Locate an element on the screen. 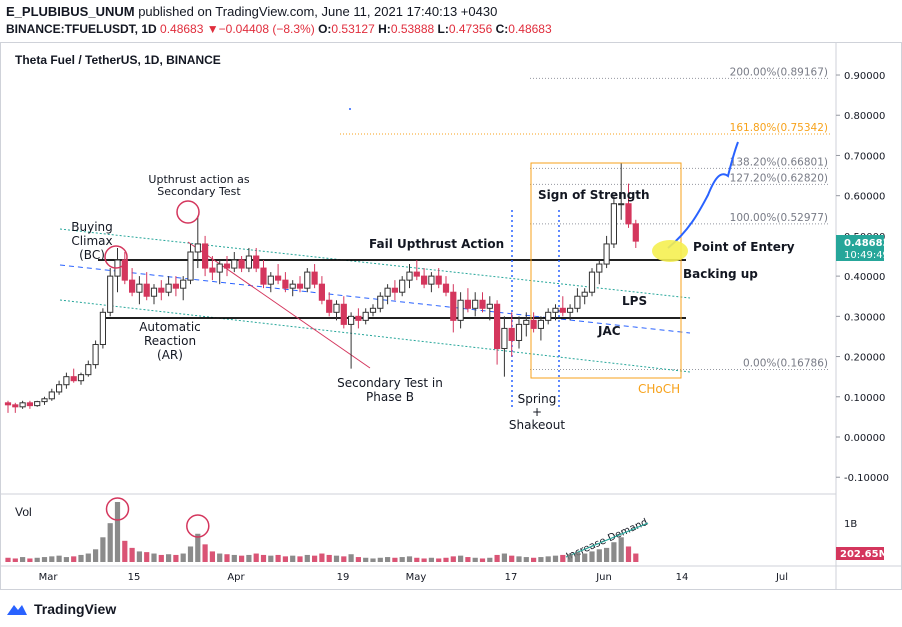  time-tick-label: Jun is located at coordinates (603, 577).